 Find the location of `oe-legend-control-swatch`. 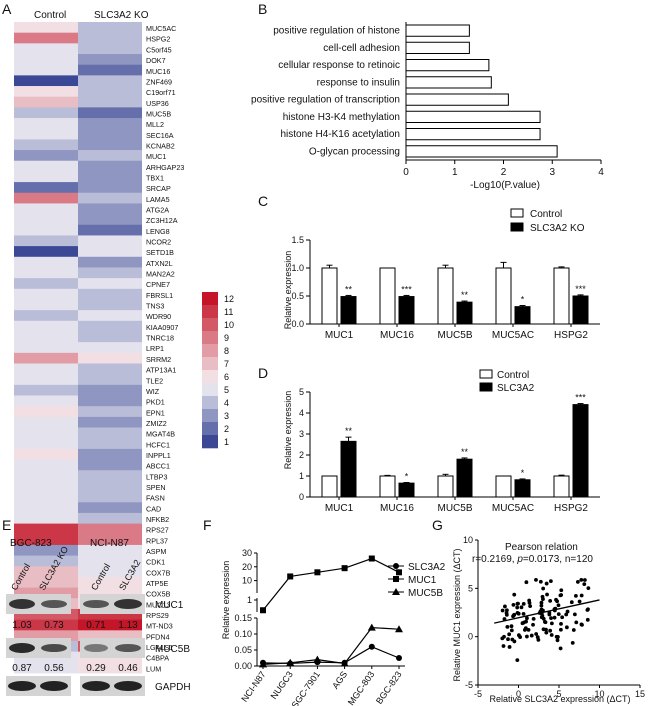

oe-legend-control-swatch is located at coordinates (486, 374).